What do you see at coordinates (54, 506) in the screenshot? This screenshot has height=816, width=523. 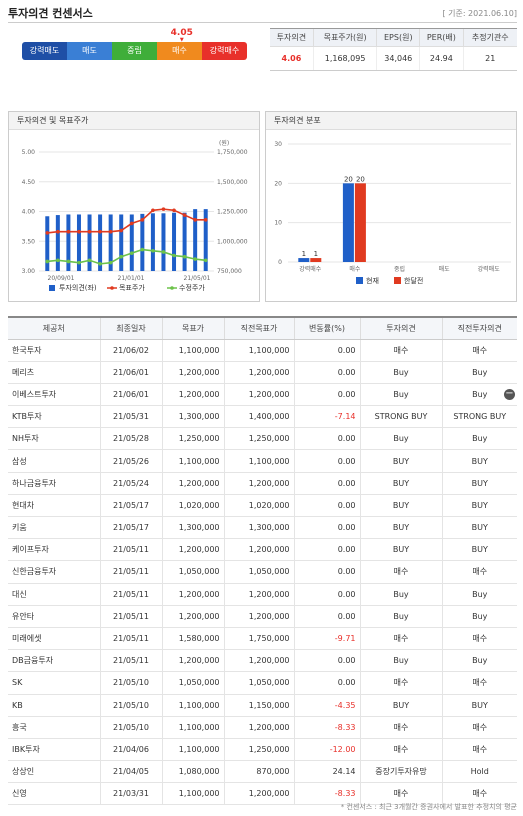 I see `table-cell: 현대차` at bounding box center [54, 506].